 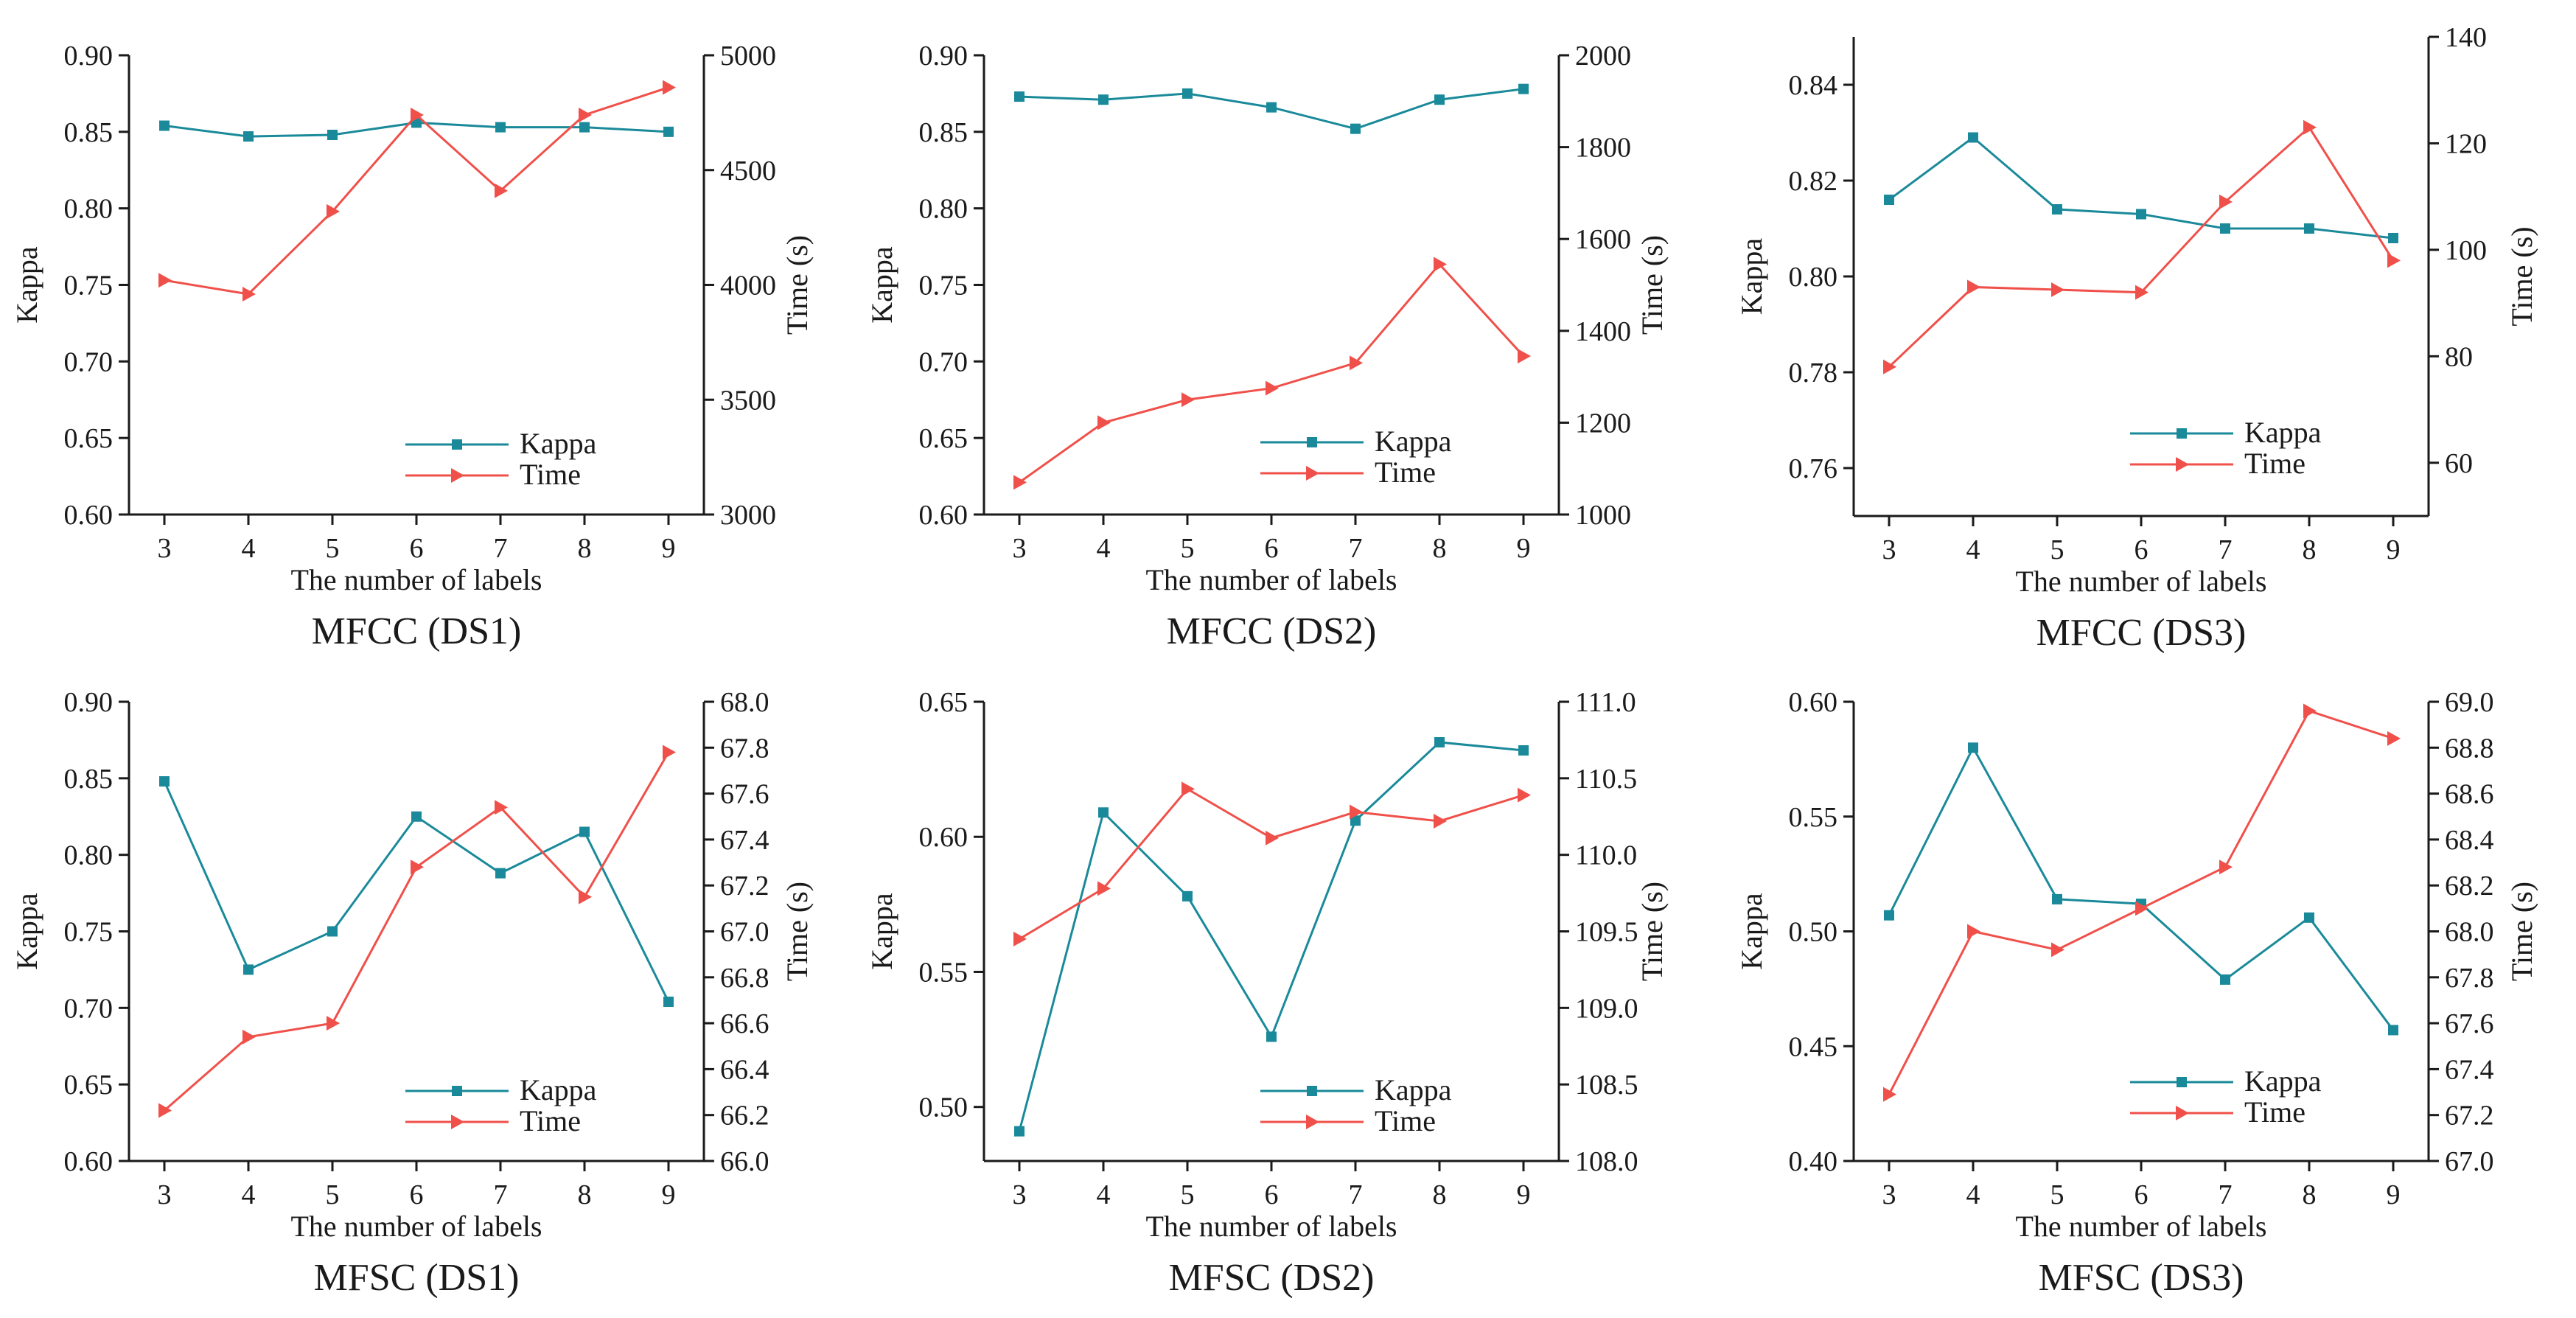 I want to click on chart-caption: MFCC (DS3), so click(x=2141, y=633).